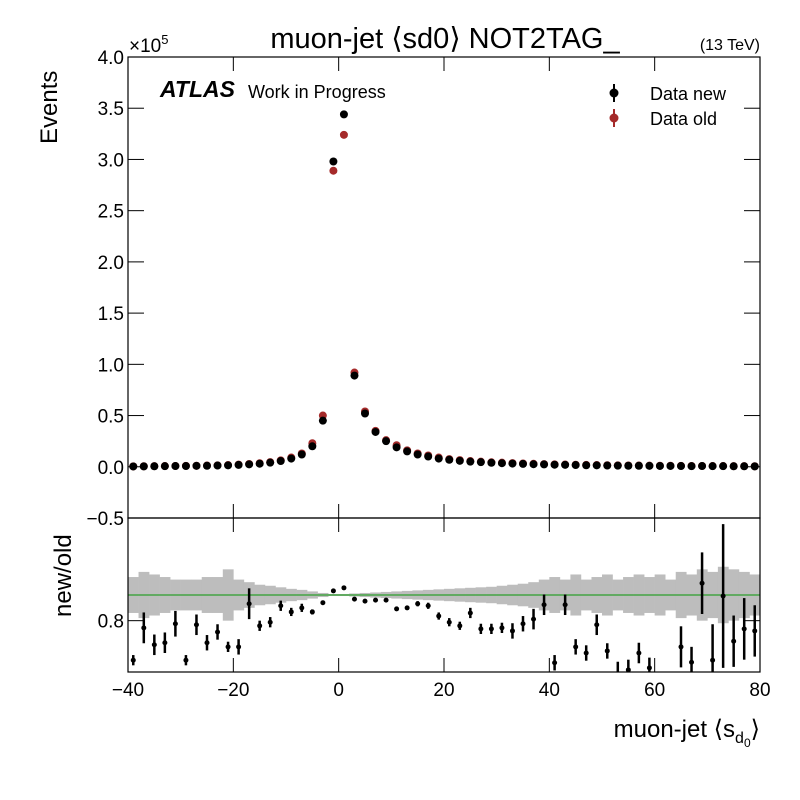  Describe the element at coordinates (443, 690) in the screenshot. I see `x-tick-label: 20` at that location.